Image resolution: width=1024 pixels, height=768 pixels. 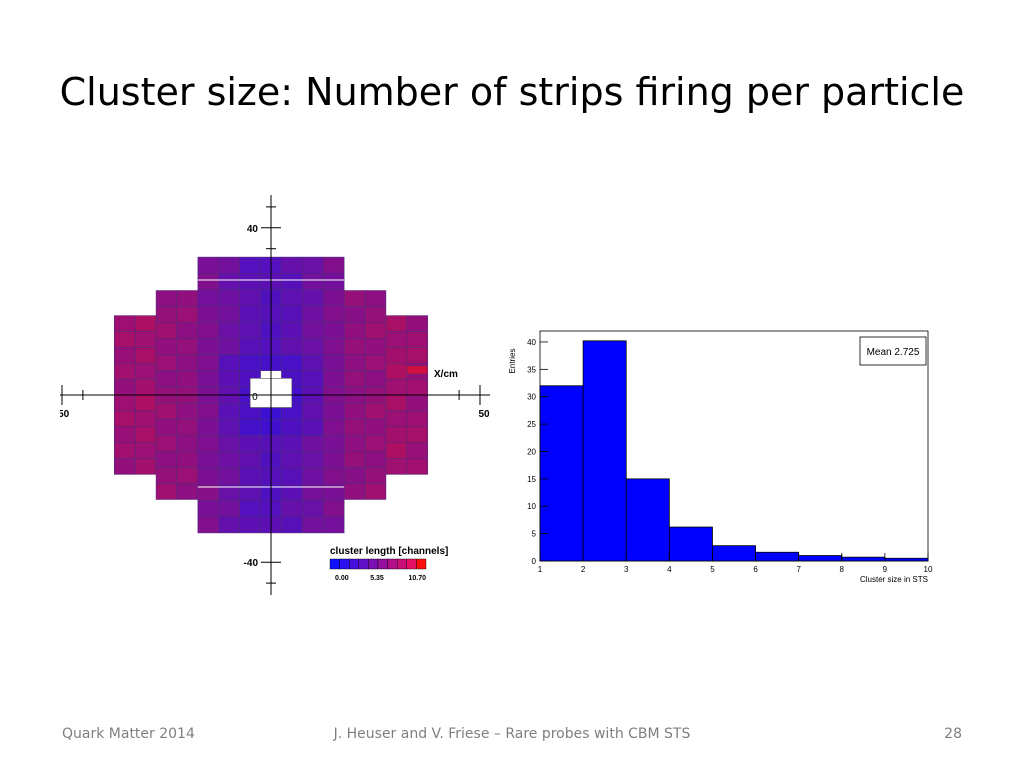 I want to click on y-tick-label: 30, so click(x=531, y=397).